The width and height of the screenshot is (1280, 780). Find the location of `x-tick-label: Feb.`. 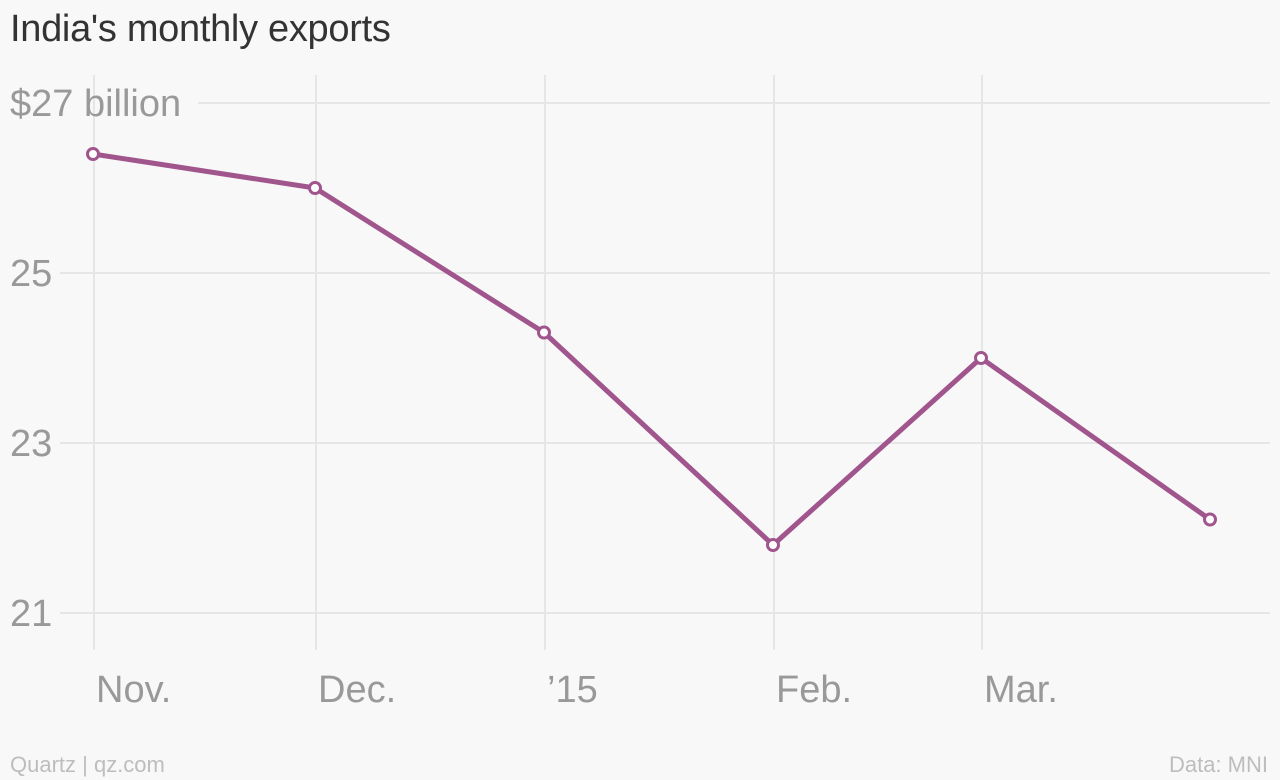

x-tick-label: Feb. is located at coordinates (814, 690).